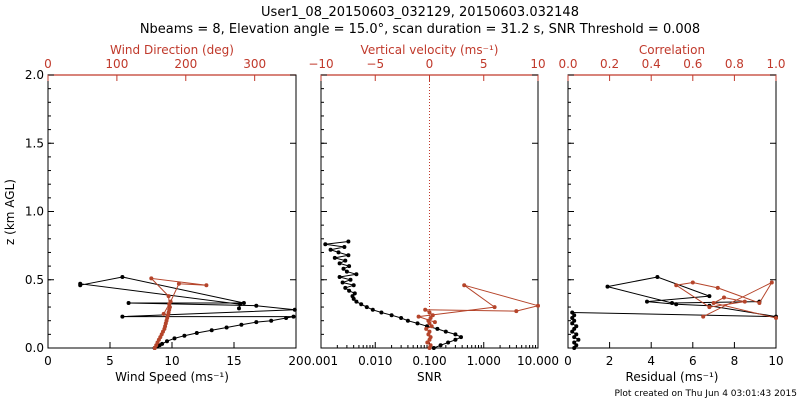 This screenshot has width=800, height=404. I want to click on x-axis-label-wind: Wind Speed (ms⁻¹), so click(172, 377).